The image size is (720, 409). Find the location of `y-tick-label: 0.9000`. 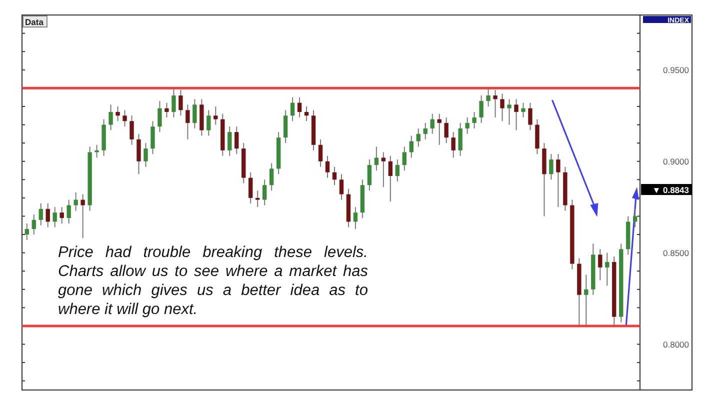

y-tick-label: 0.9000 is located at coordinates (676, 161).